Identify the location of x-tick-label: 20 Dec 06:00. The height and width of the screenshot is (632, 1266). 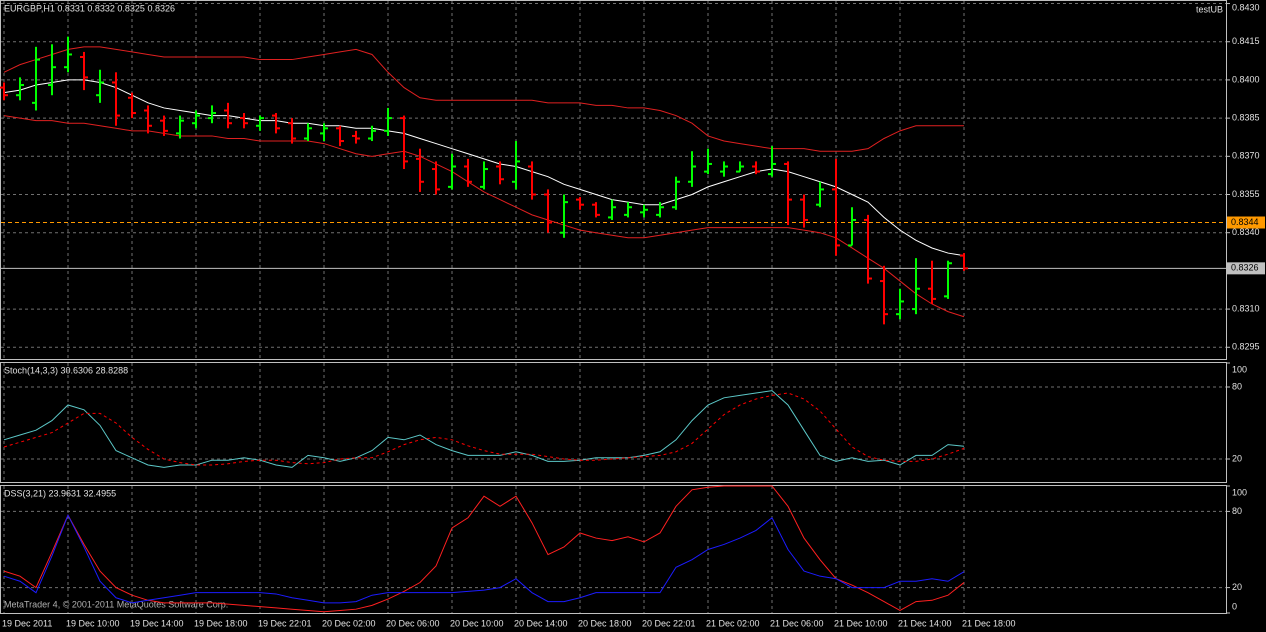
(413, 623).